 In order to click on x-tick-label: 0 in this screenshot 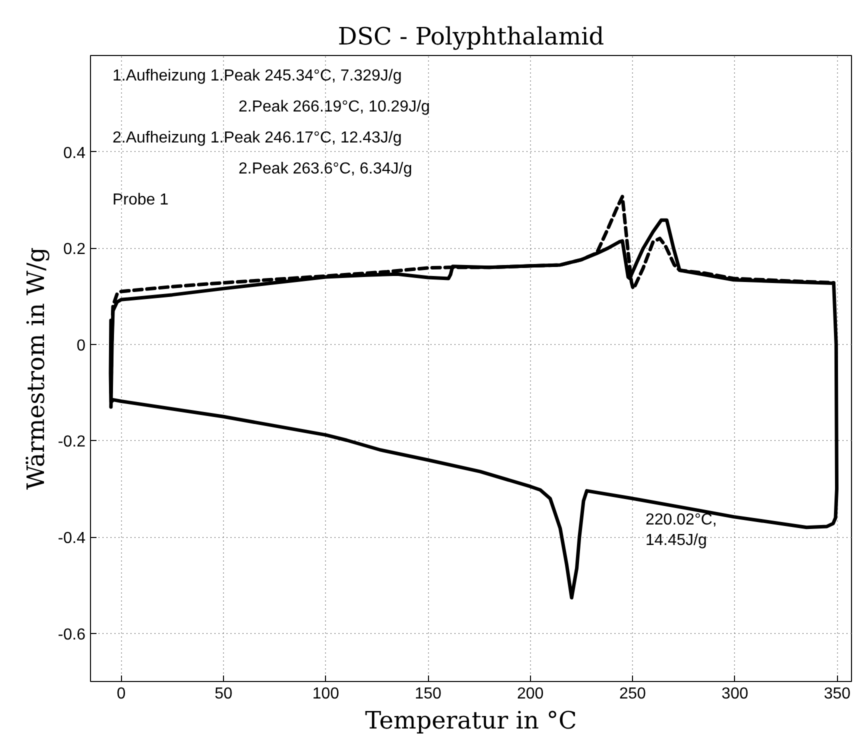, I will do `click(121, 694)`.